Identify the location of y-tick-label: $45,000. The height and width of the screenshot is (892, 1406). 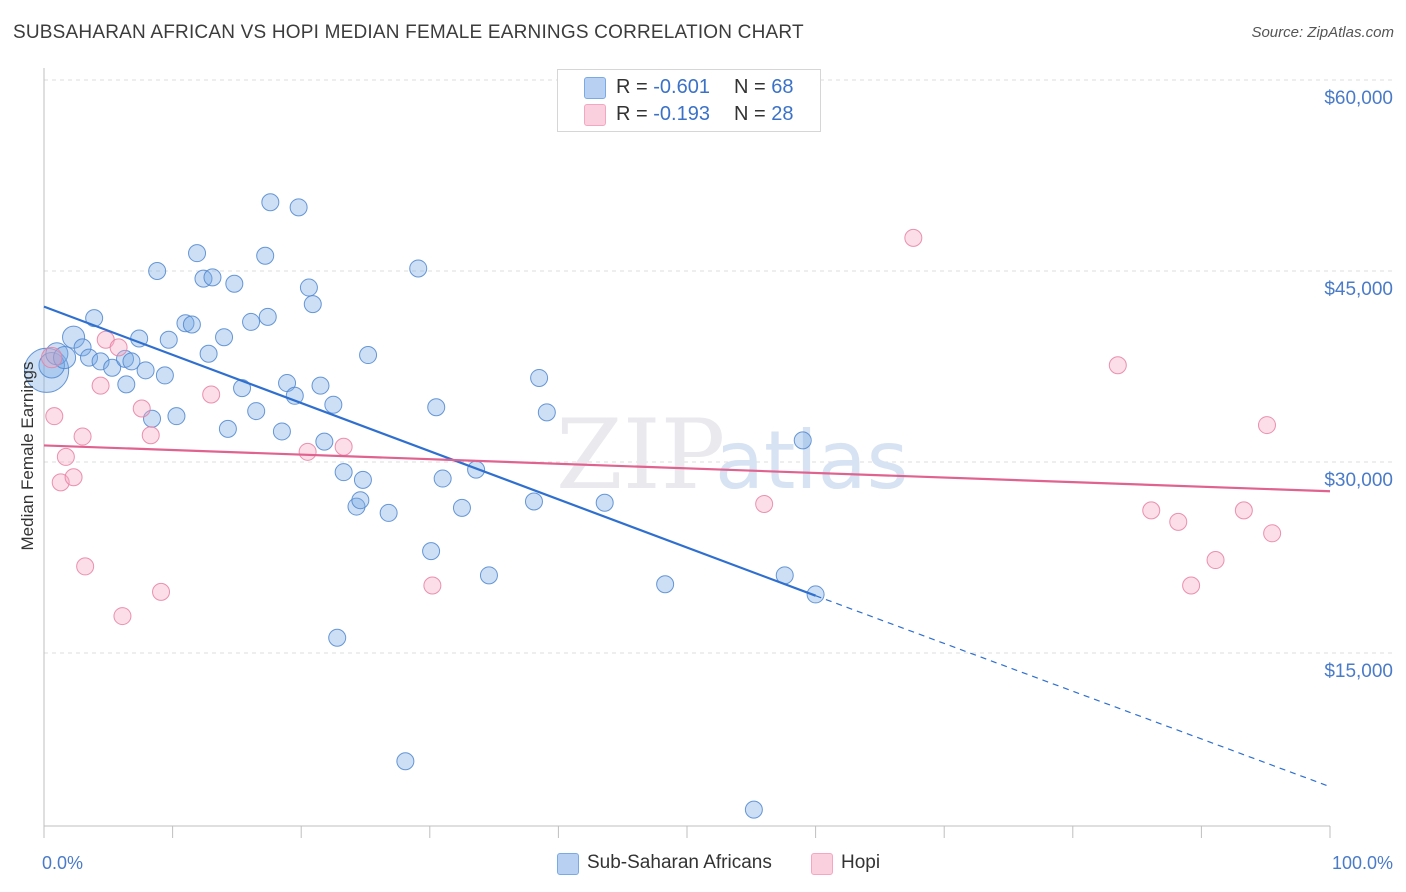
(1358, 289).